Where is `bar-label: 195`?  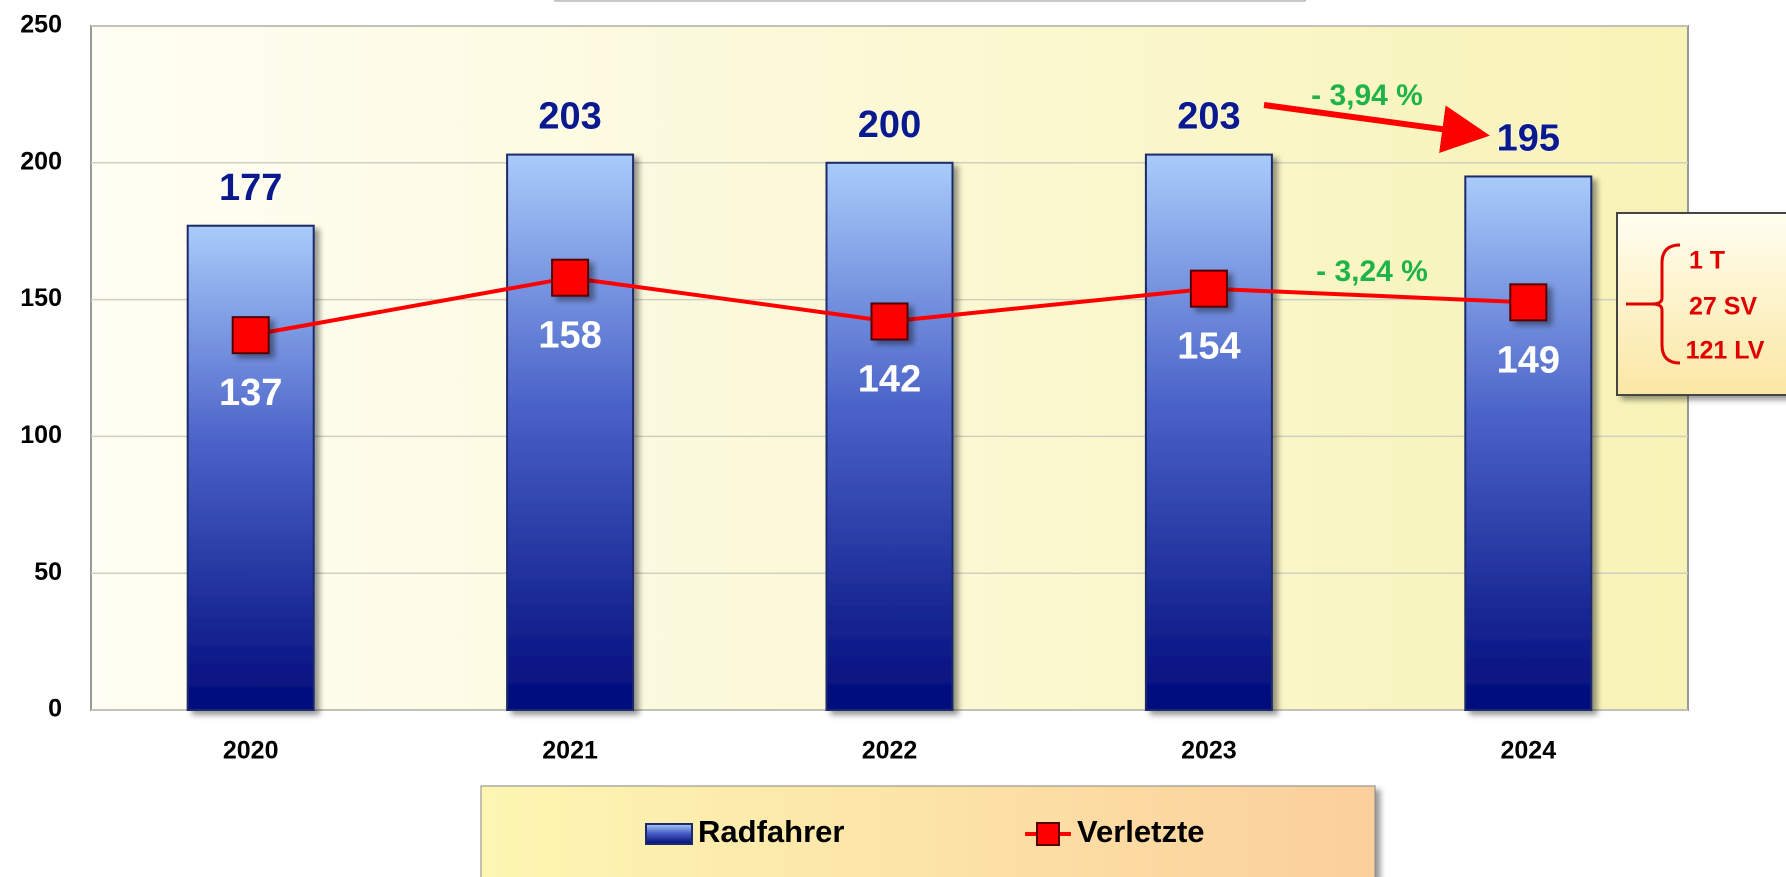 bar-label: 195 is located at coordinates (1528, 139).